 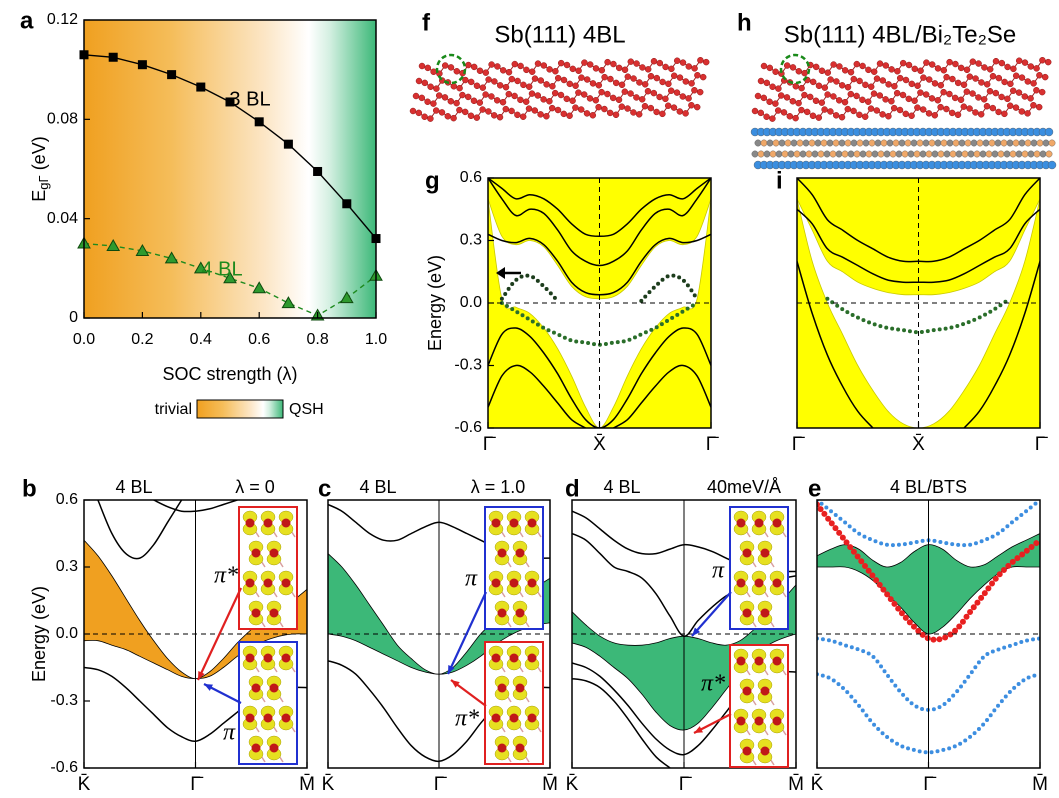 What do you see at coordinates (572, 488) in the screenshot?
I see `panel-label: d` at bounding box center [572, 488].